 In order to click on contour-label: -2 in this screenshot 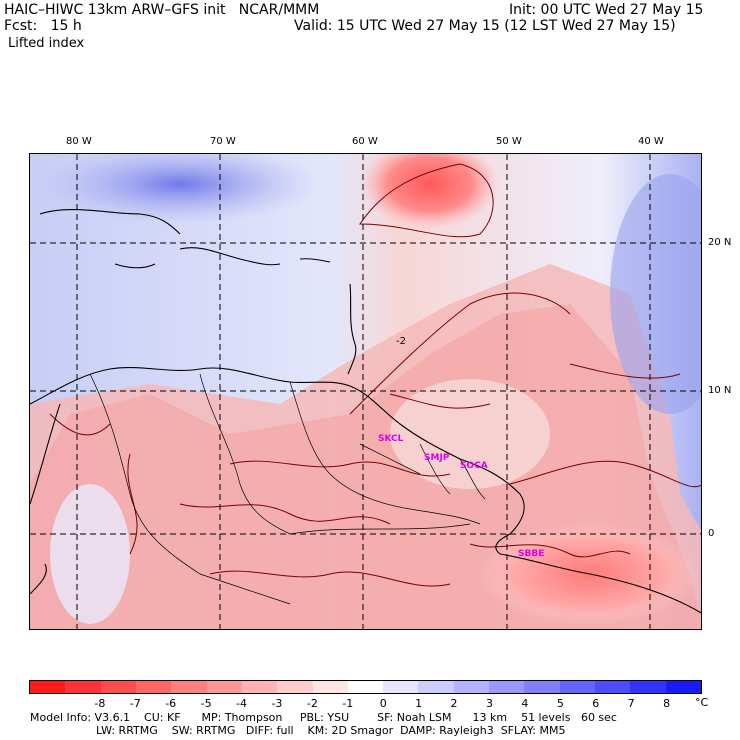, I will do `click(401, 341)`.